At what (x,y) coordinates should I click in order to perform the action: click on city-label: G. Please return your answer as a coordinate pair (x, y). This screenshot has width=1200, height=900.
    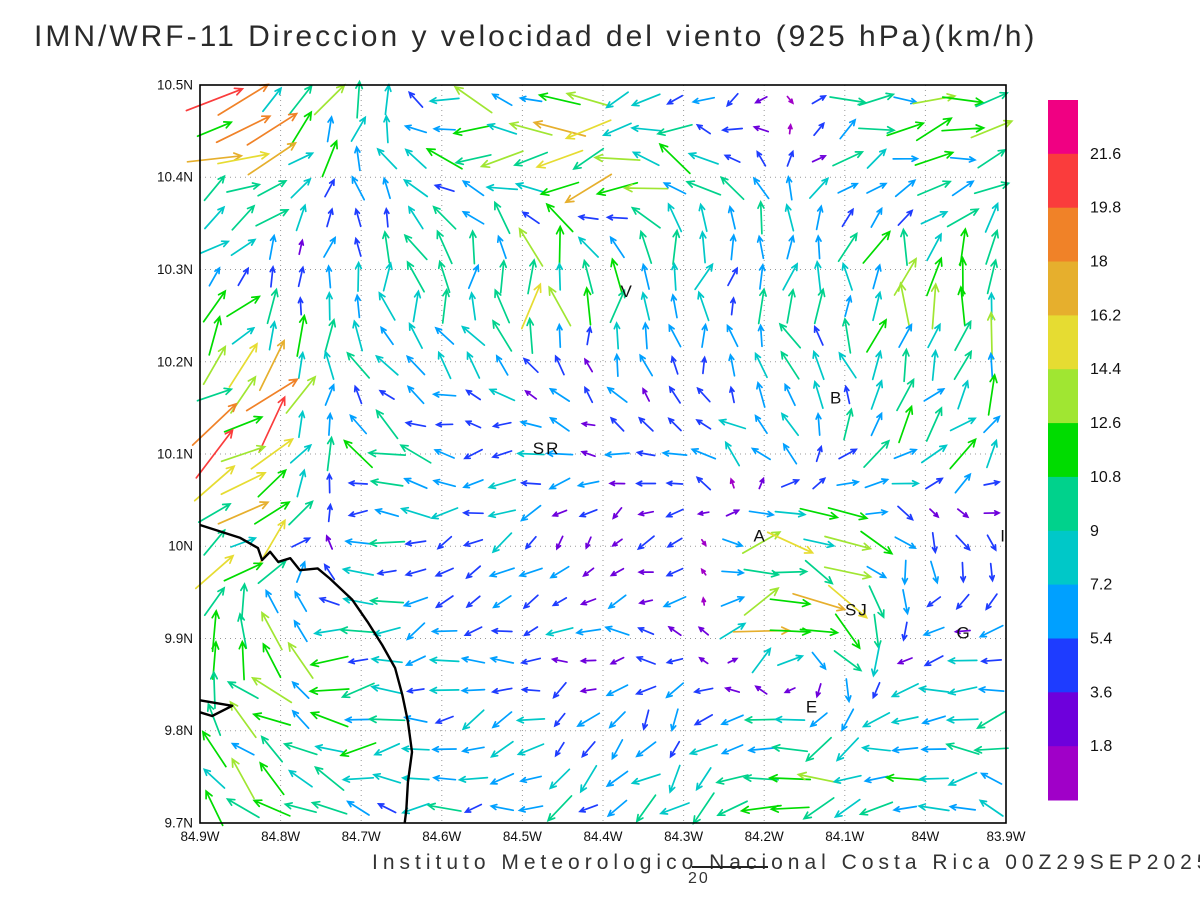
    Looking at the image, I should click on (963, 633).